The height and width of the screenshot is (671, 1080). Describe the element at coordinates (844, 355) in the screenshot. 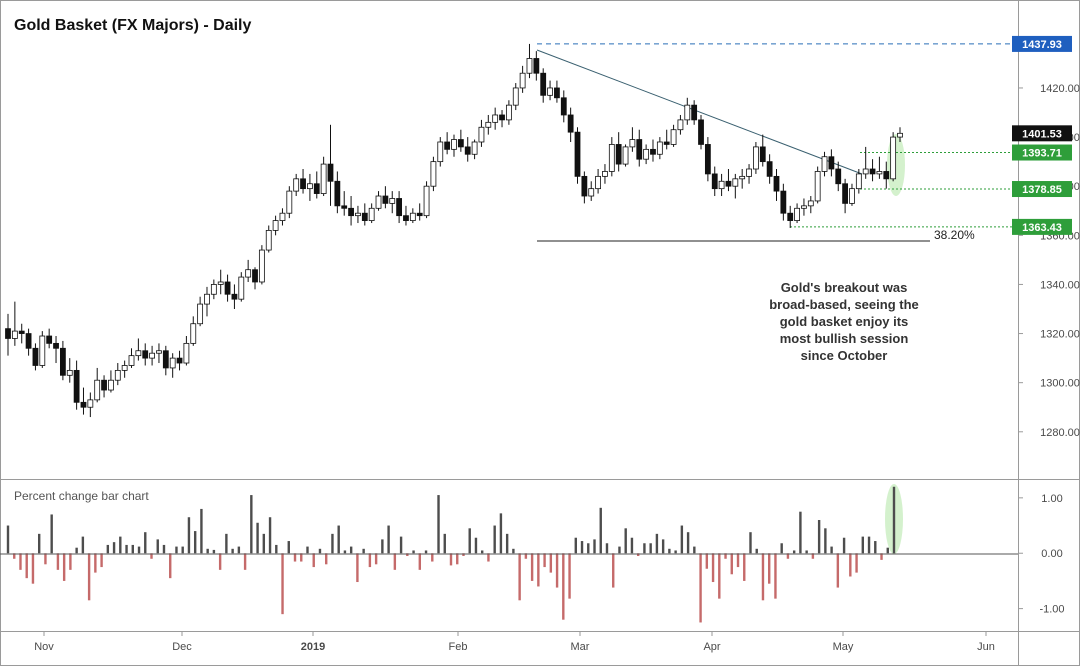

I see `annotation-line: since October` at that location.